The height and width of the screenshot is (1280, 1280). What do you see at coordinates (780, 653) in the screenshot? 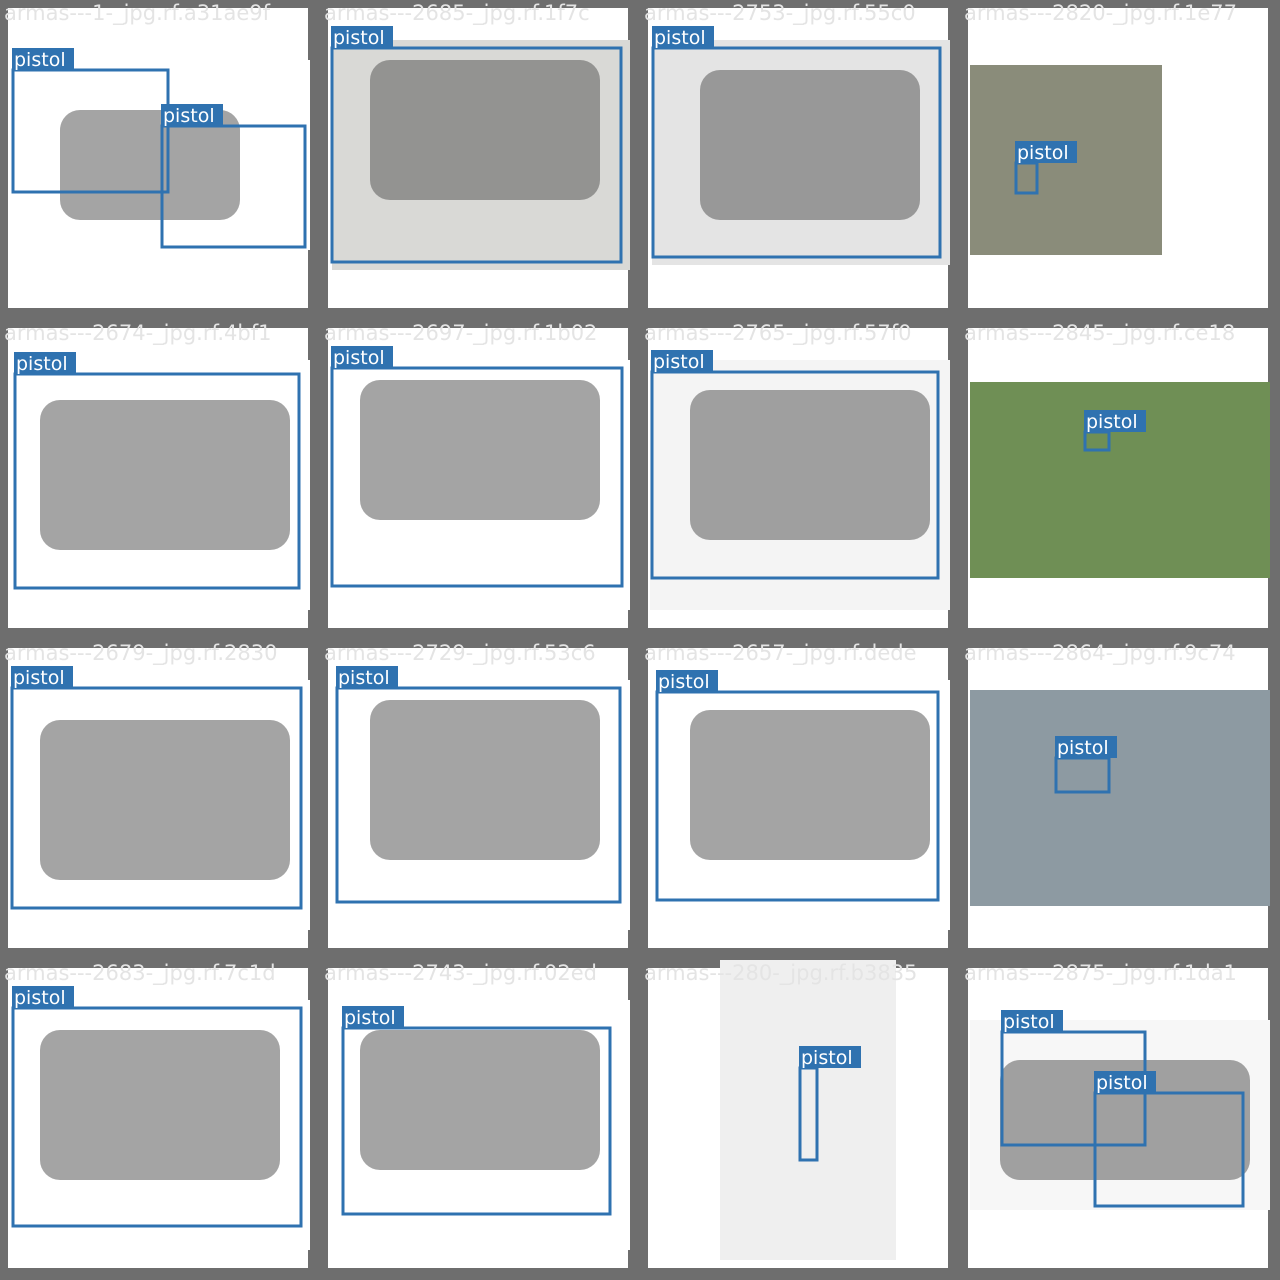
I see `tile-title: armas---2657-_jpg.rf.dede` at bounding box center [780, 653].